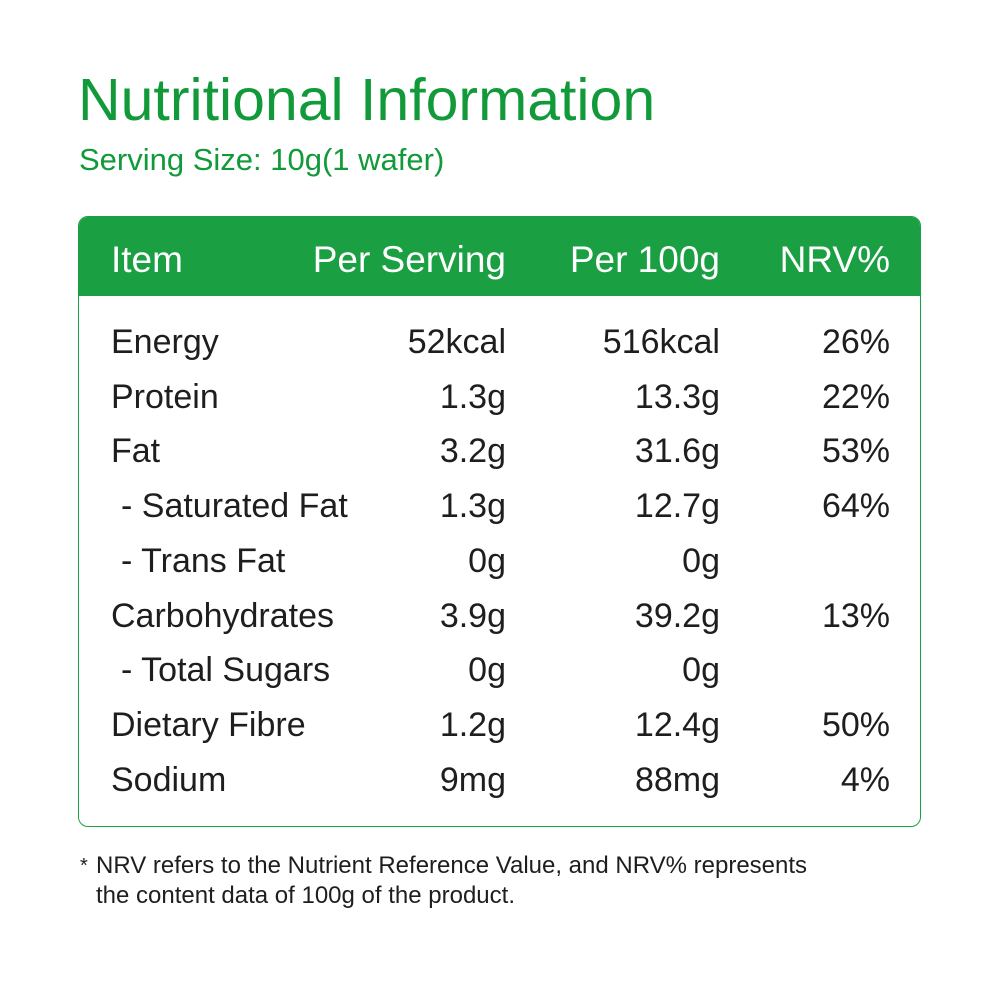 This screenshot has width=1001, height=1001. What do you see at coordinates (855, 451) in the screenshot?
I see `cell-value: 53%` at bounding box center [855, 451].